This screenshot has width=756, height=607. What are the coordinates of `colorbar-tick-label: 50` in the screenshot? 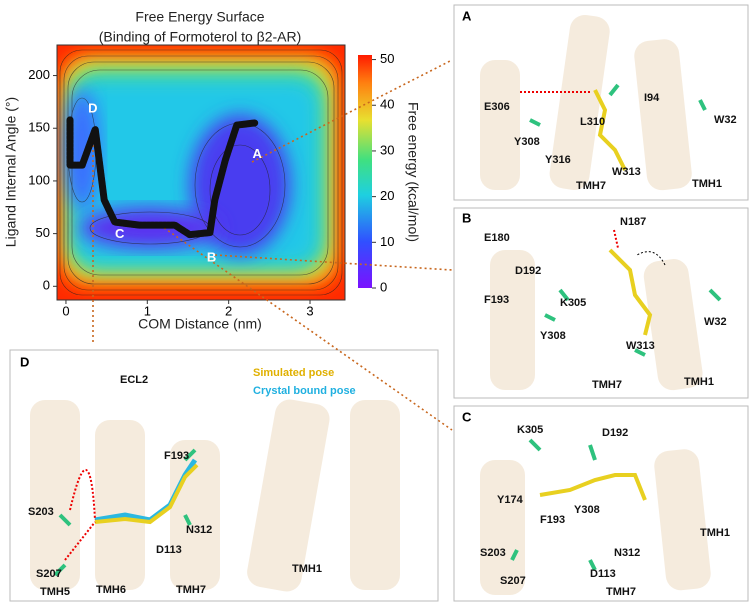 It's located at (387, 58).